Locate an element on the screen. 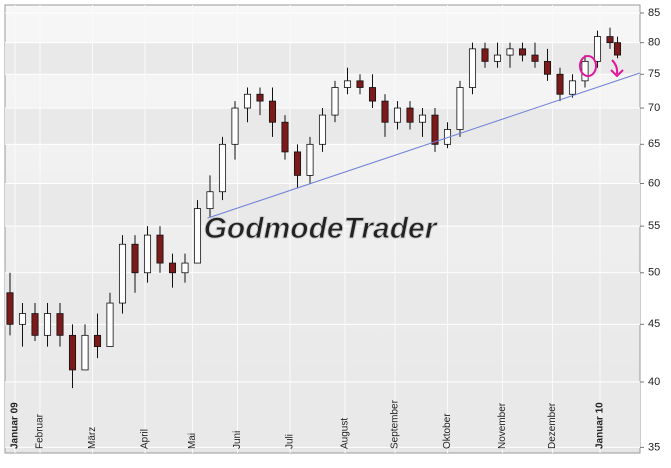  x-tick-label: Oktober is located at coordinates (447, 431).